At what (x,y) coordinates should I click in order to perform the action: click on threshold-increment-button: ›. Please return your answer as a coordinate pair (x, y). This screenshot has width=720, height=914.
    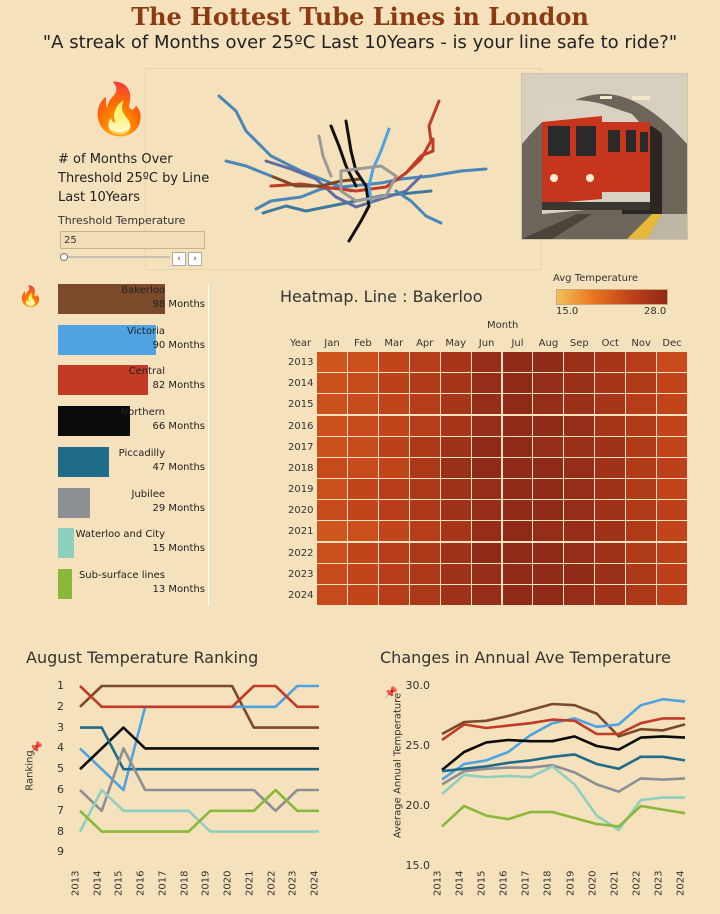
    Looking at the image, I should click on (195, 259).